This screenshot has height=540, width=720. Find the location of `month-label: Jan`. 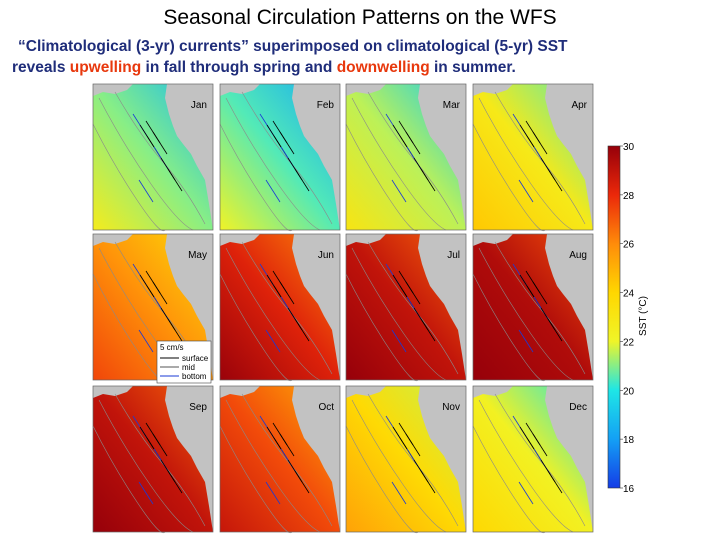

month-label: Jan is located at coordinates (199, 105).